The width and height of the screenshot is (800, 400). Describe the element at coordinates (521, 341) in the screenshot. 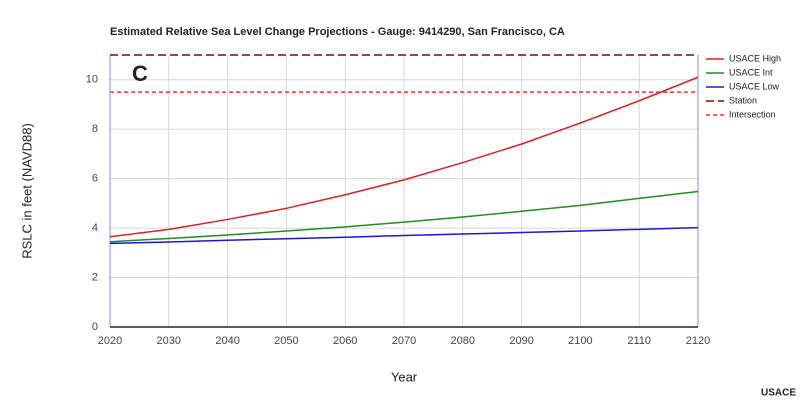

I see `x-tick-label: 2090` at that location.